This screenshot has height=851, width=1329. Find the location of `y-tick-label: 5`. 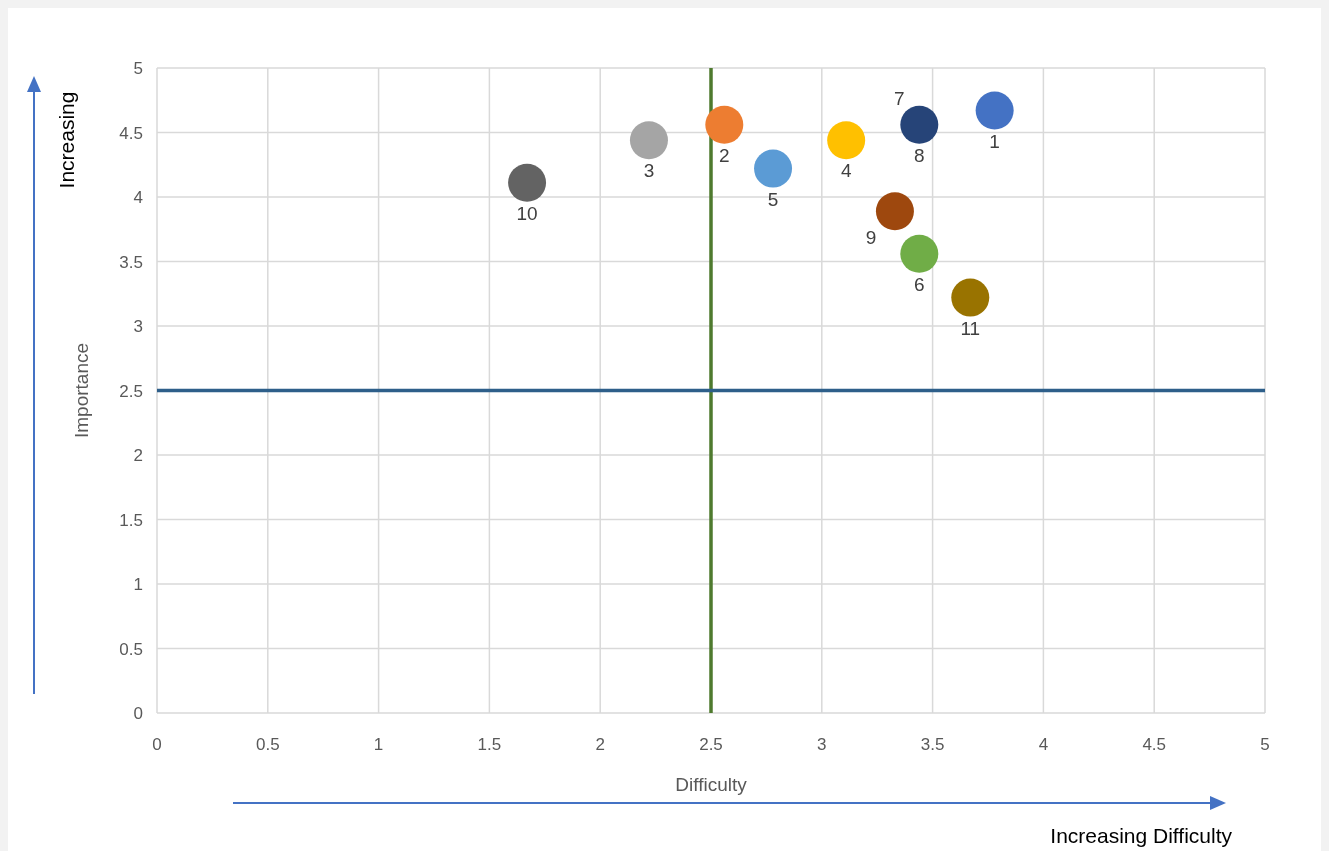

y-tick-label: 5 is located at coordinates (138, 68).